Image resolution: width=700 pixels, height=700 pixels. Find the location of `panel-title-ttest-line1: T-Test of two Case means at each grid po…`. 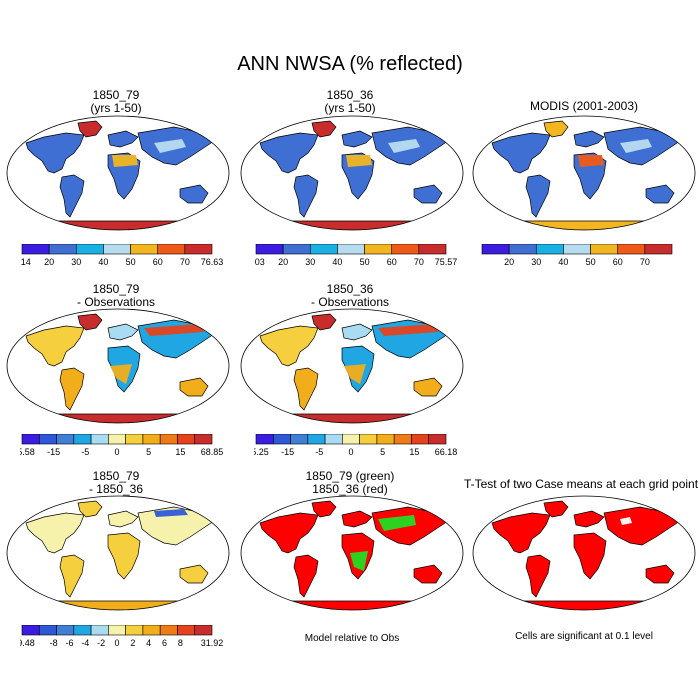

panel-title-ttest-line1: T-Test of two Case means at each grid po… is located at coordinates (581, 484).